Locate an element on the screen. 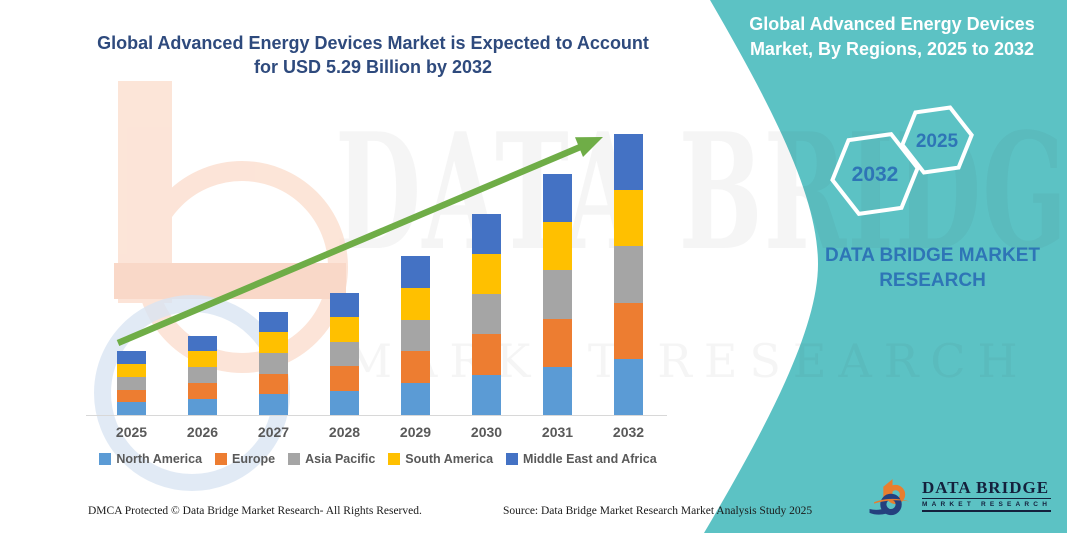  legend-item-middle-east-and-africa: Middle East and Africa is located at coordinates (581, 459).